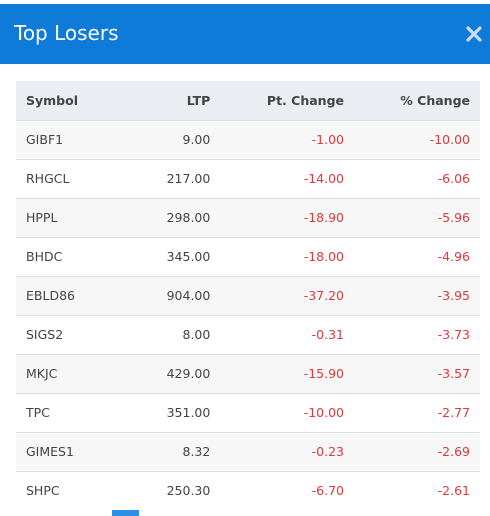 This screenshot has width=490, height=516. I want to click on pt-change-cell: -37.20, so click(323, 295).